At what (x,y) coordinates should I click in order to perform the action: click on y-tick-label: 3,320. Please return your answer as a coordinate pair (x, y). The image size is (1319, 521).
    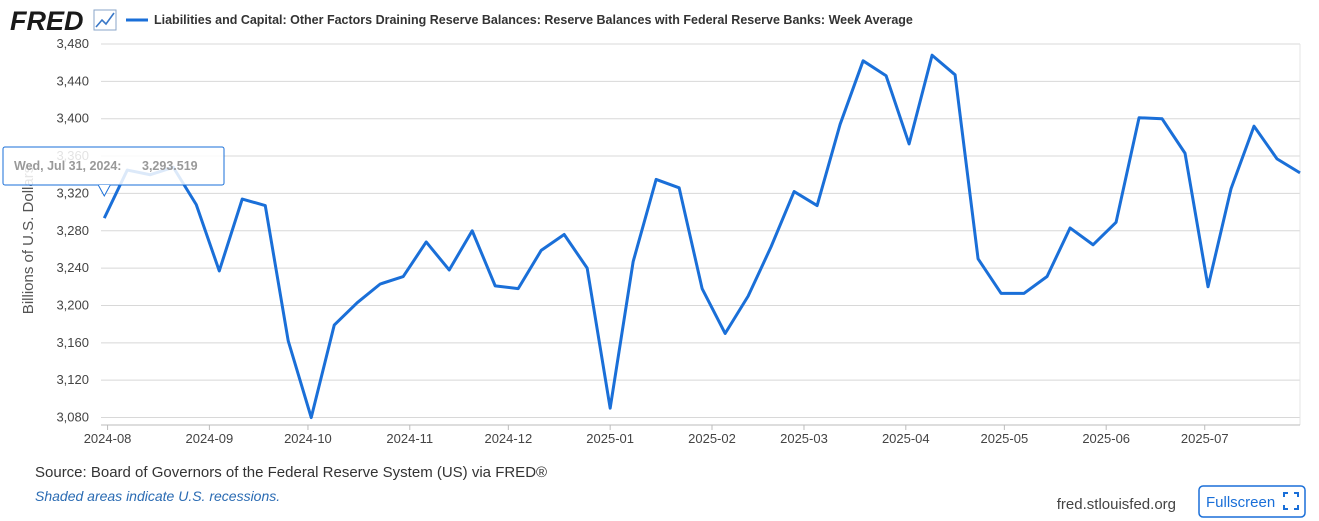
    Looking at the image, I should click on (72, 192).